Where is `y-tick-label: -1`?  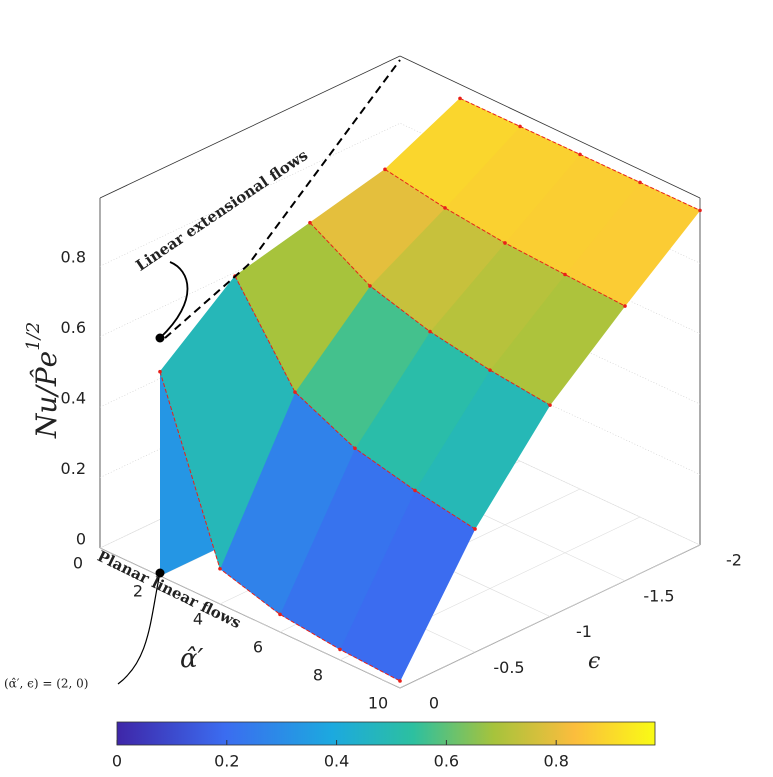 y-tick-label: -1 is located at coordinates (584, 631).